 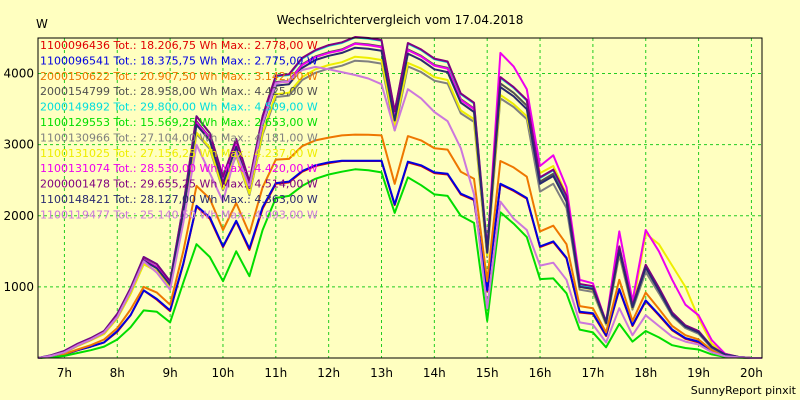 I want to click on y-tick-label: 3000, so click(x=18, y=145).